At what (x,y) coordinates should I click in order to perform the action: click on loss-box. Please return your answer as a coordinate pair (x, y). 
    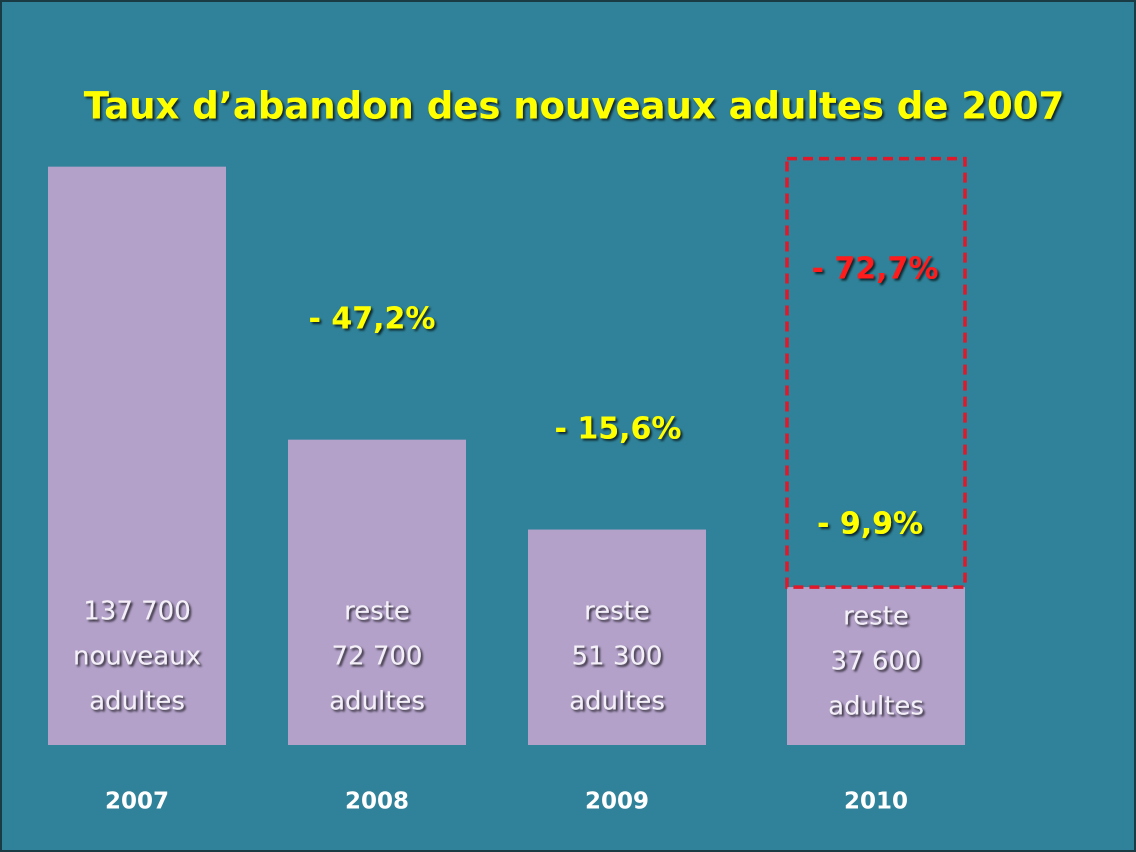
    Looking at the image, I should click on (876, 372).